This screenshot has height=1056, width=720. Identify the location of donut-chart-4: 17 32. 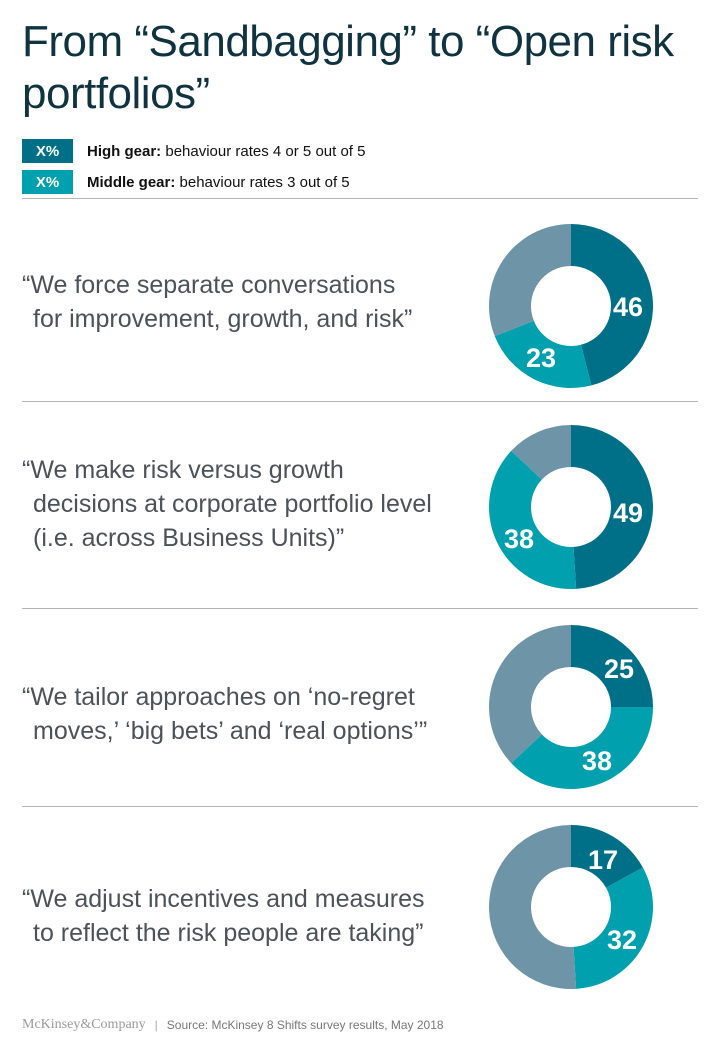
(571, 907).